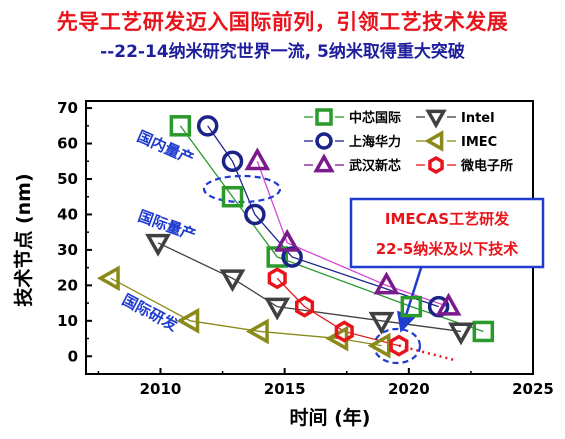 The image size is (565, 439). I want to click on page-subtitle: --22-14纳米研究世界一流, 5纳米取得重大突破, so click(282, 52).